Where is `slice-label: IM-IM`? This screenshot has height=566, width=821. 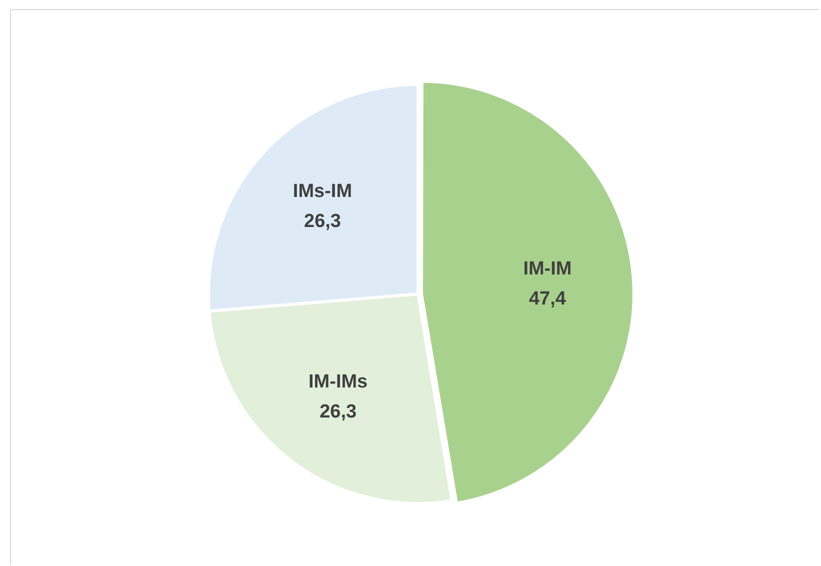
slice-label: IM-IM is located at coordinates (547, 269).